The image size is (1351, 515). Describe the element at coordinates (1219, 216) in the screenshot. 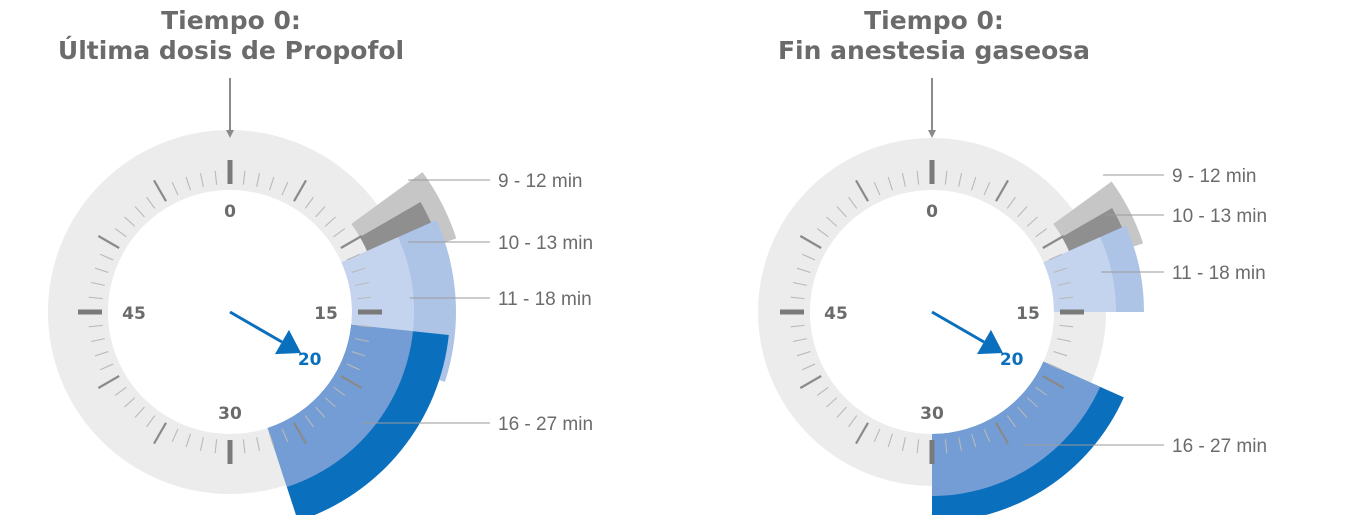

I see `range-label: 10 - 13 min` at that location.